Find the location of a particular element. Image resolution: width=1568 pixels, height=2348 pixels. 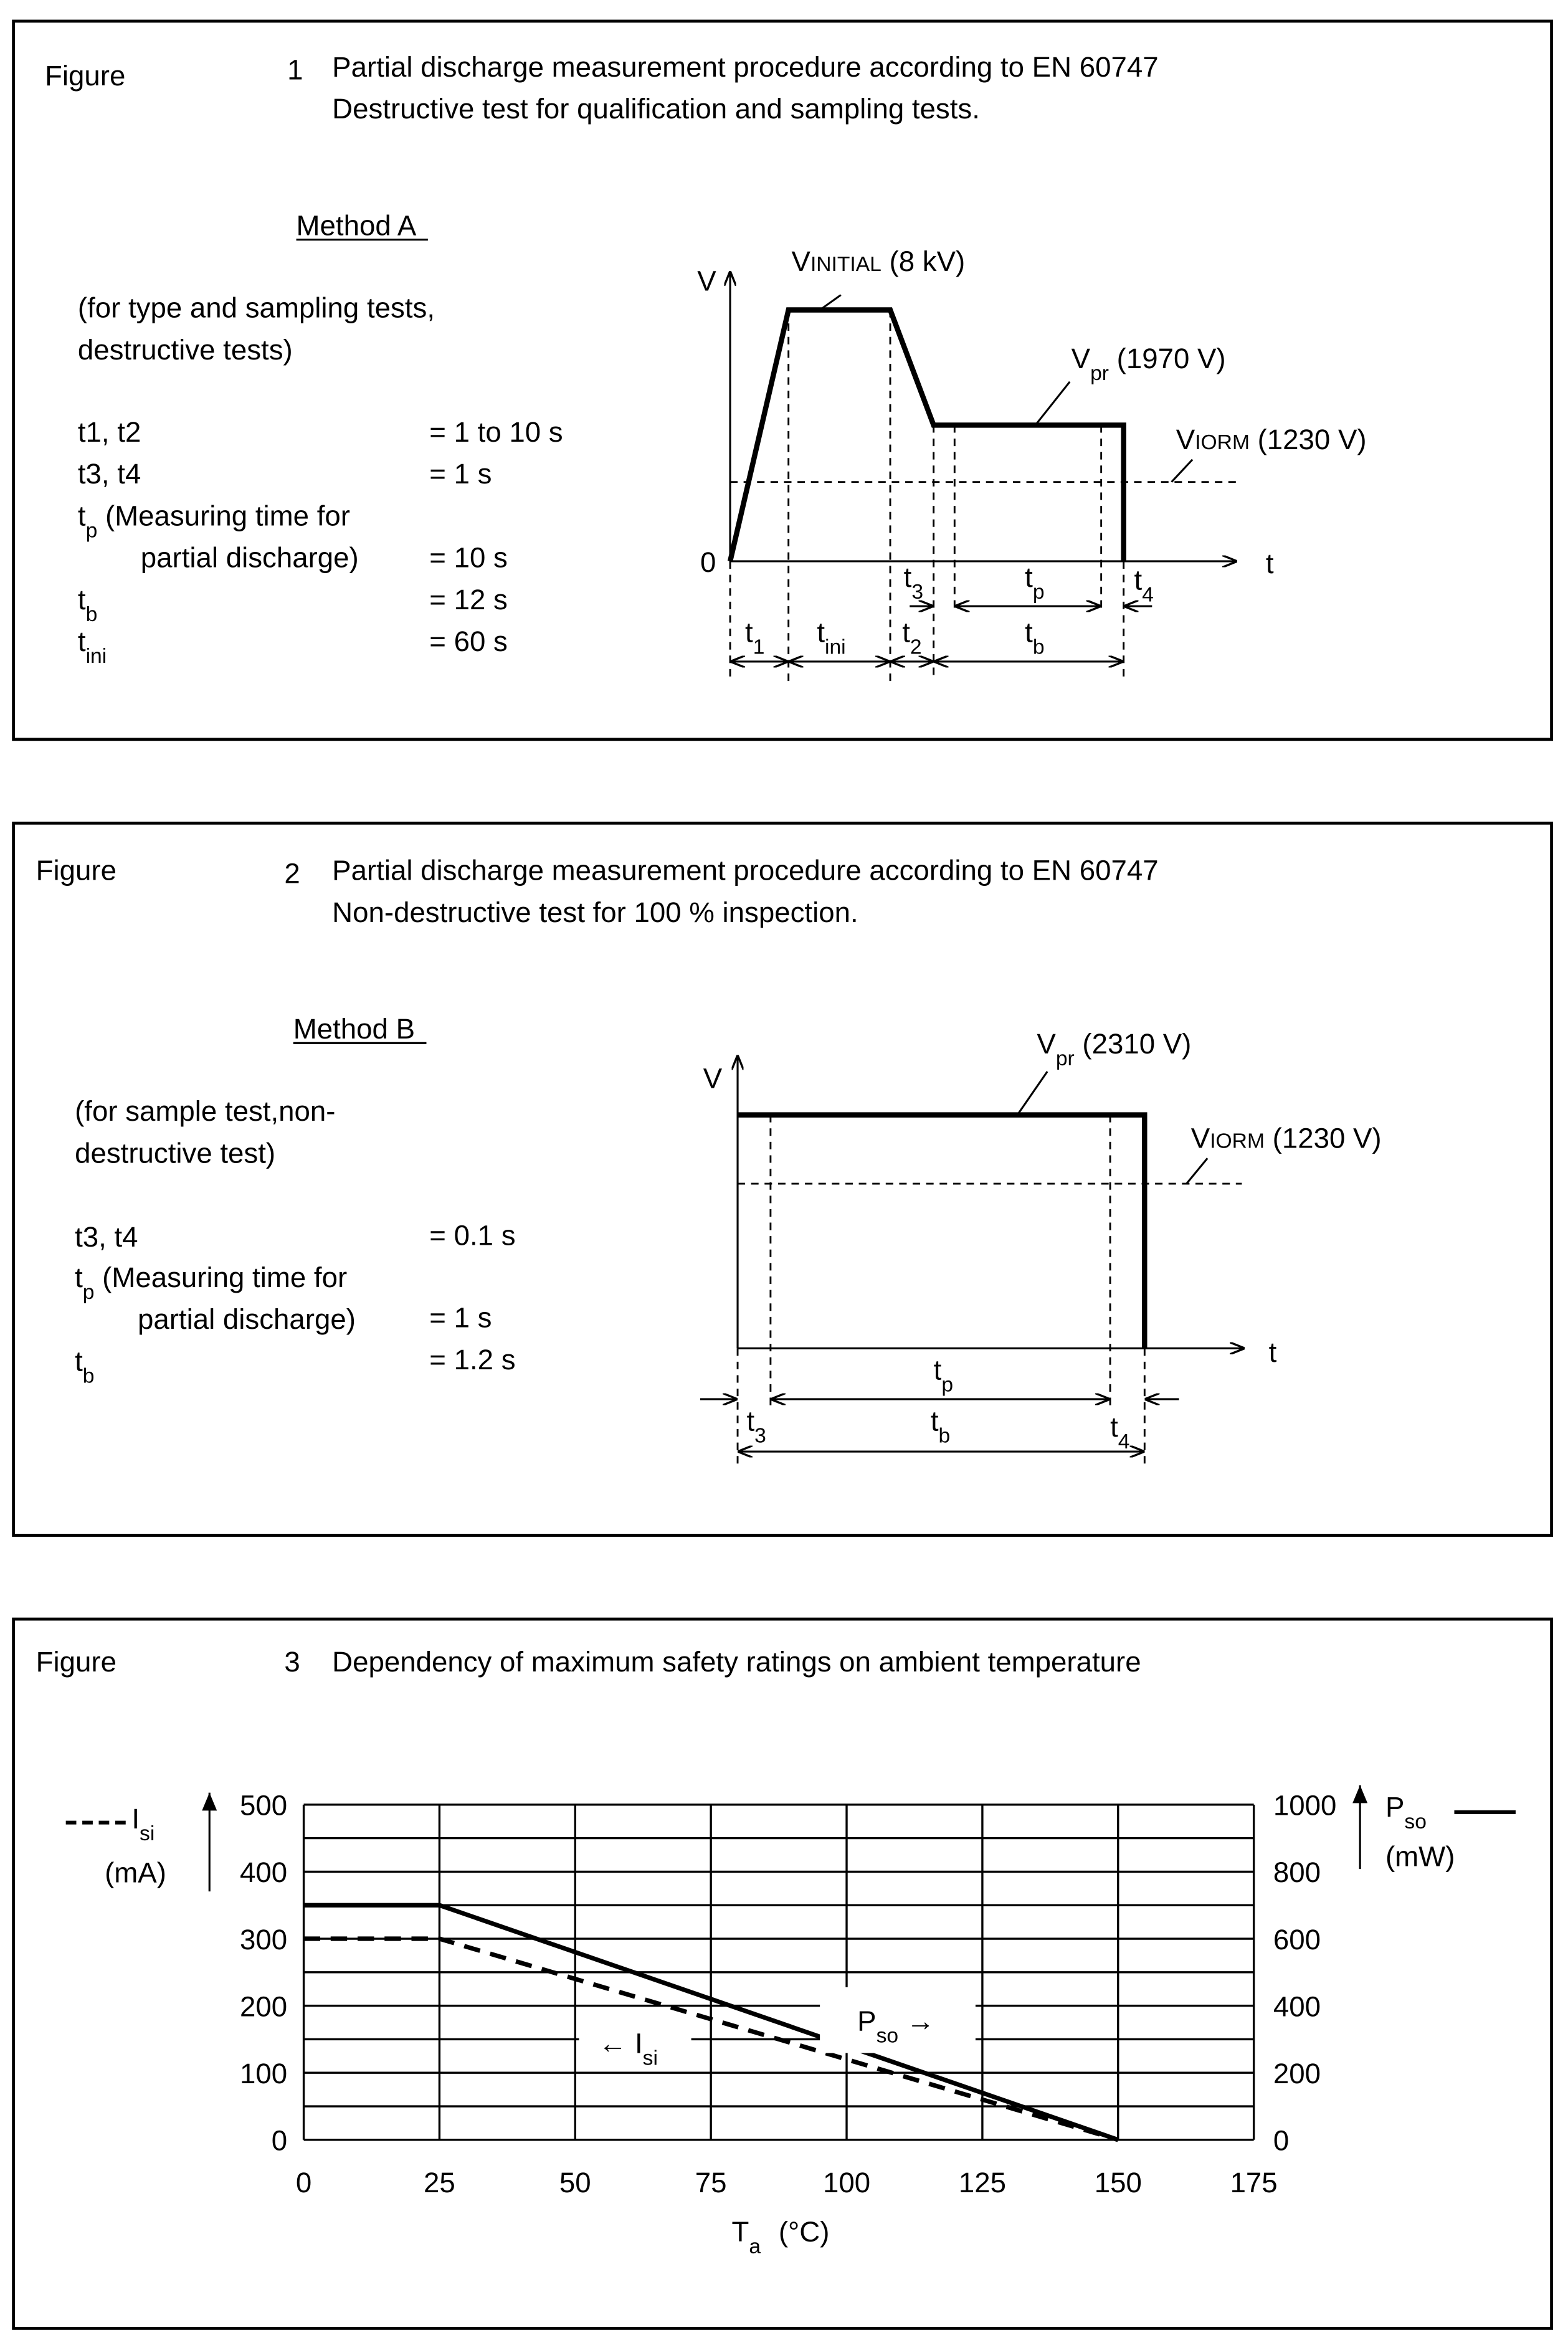

y-right-tick-label: 1000 is located at coordinates (1305, 1806).